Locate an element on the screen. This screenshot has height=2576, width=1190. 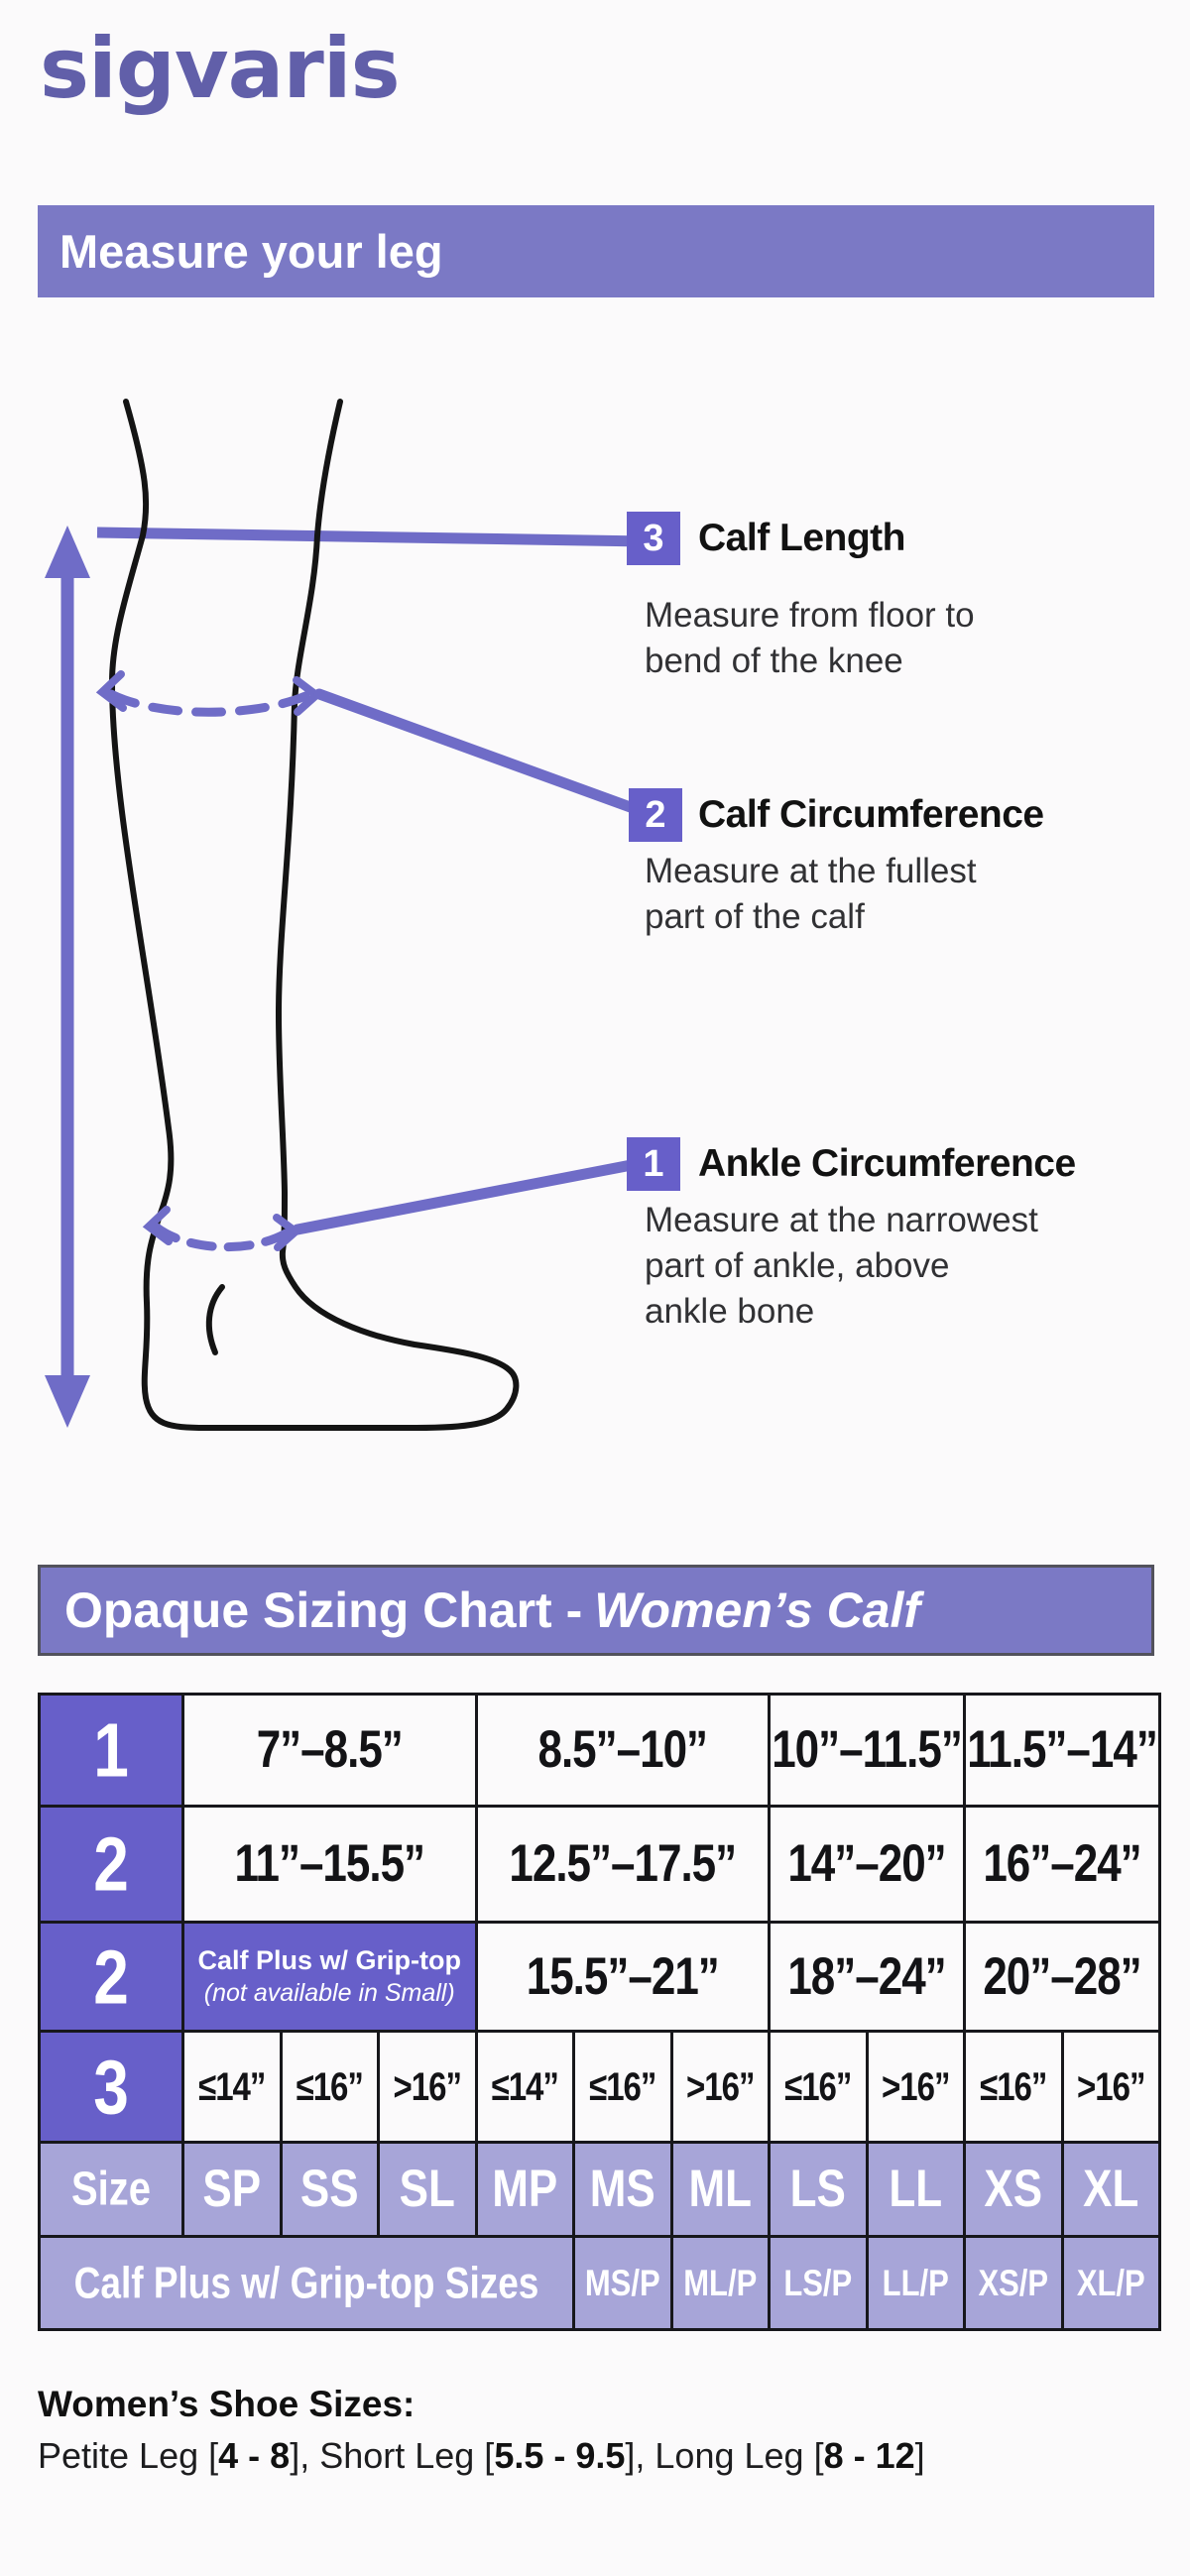
arrowhead-up-icon is located at coordinates (67, 552).